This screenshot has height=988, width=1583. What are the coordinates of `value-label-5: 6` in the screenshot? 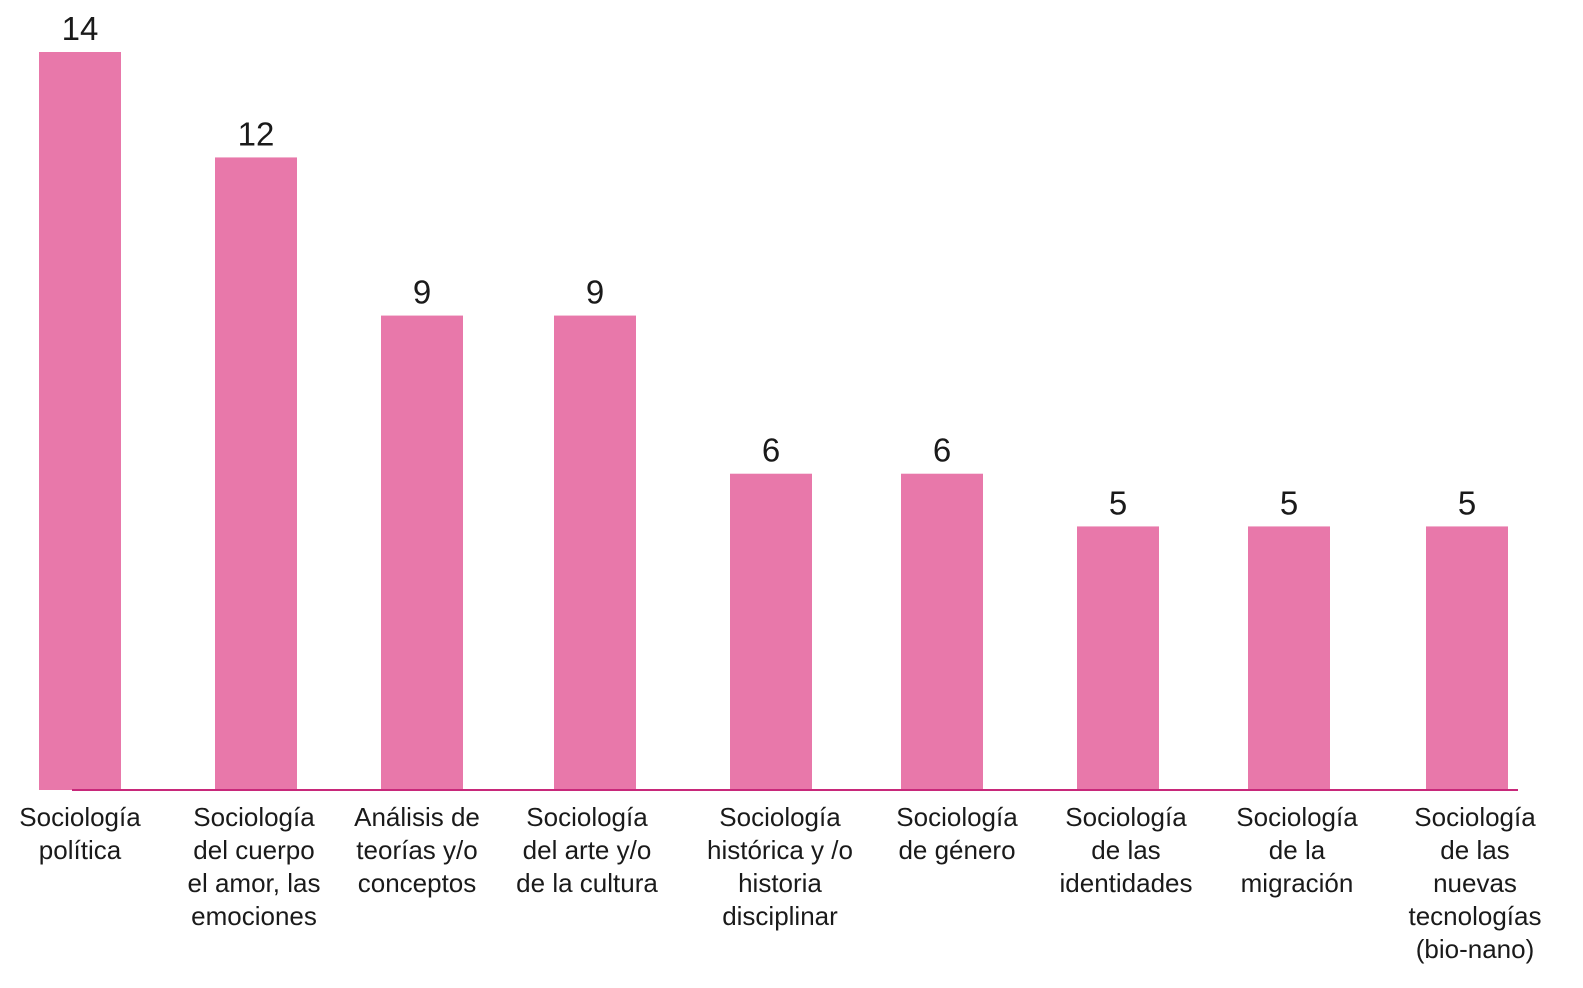 It's located at (942, 450).